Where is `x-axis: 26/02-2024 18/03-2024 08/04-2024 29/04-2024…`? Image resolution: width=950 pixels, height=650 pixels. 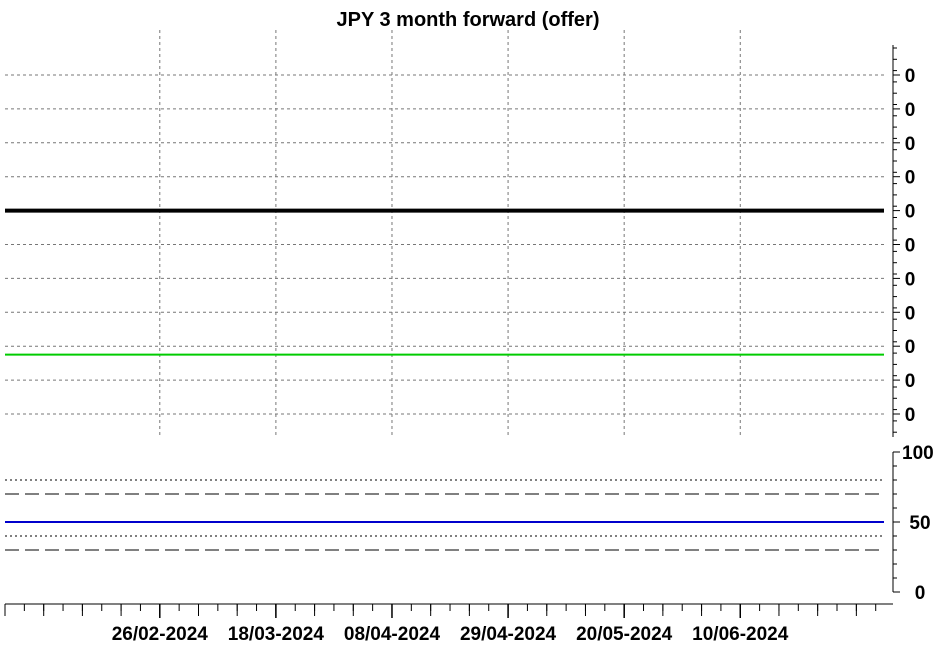
x-axis: 26/02-2024 18/03-2024 08/04-2024 29/04-2024… is located at coordinates (448, 624).